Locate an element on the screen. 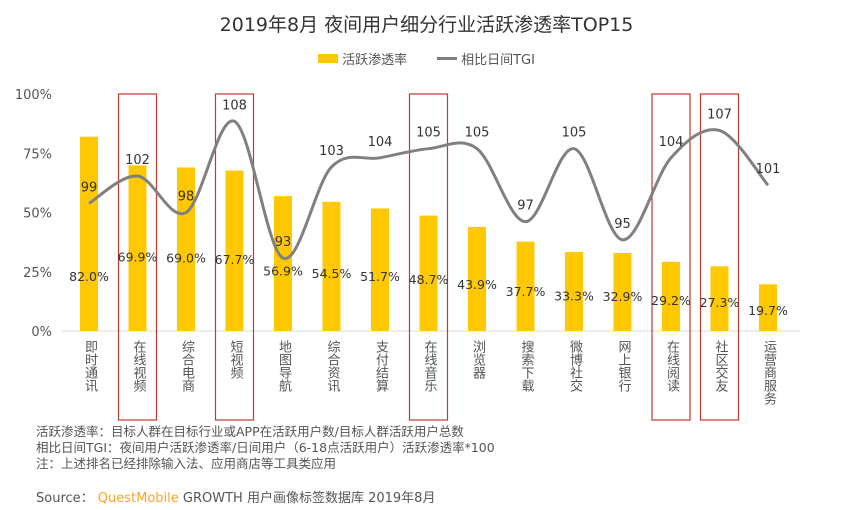  y-tick-label: 50% is located at coordinates (37, 214).